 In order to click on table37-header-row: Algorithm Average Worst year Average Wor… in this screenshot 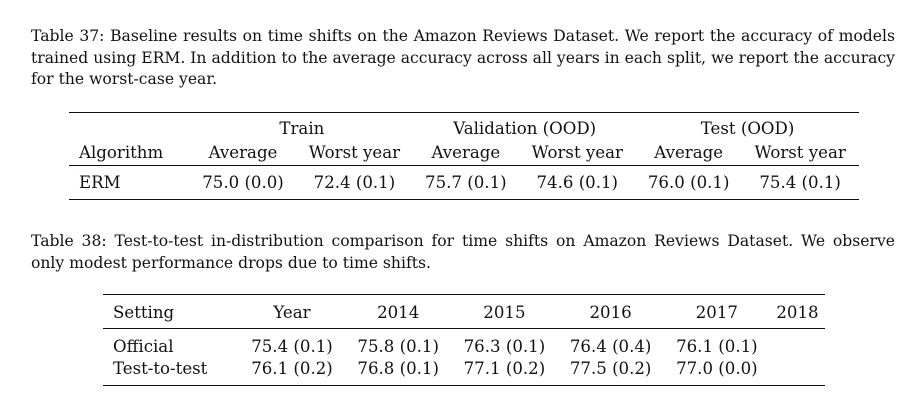, I will do `click(464, 152)`.